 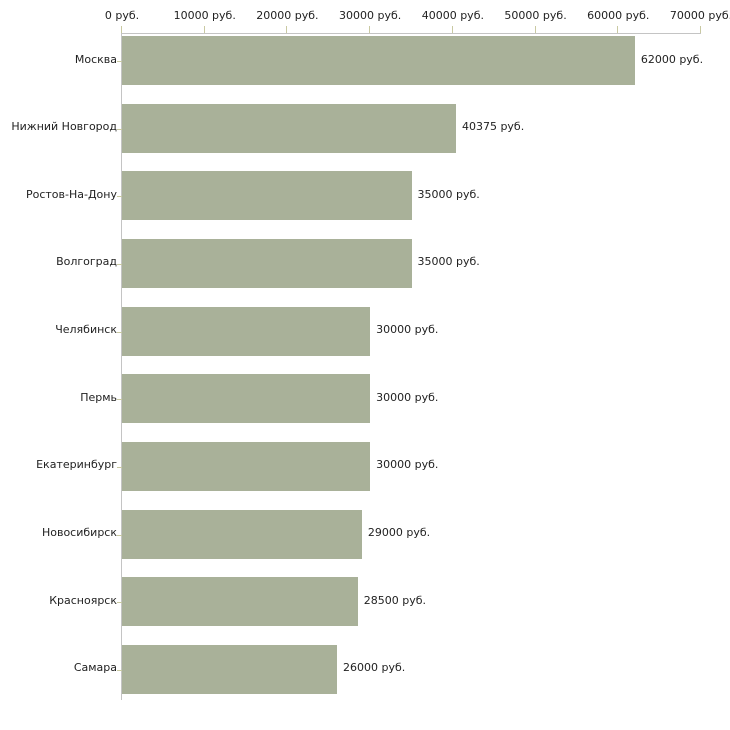 I want to click on bar-row: Пермь 30000 руб., so click(x=365, y=399).